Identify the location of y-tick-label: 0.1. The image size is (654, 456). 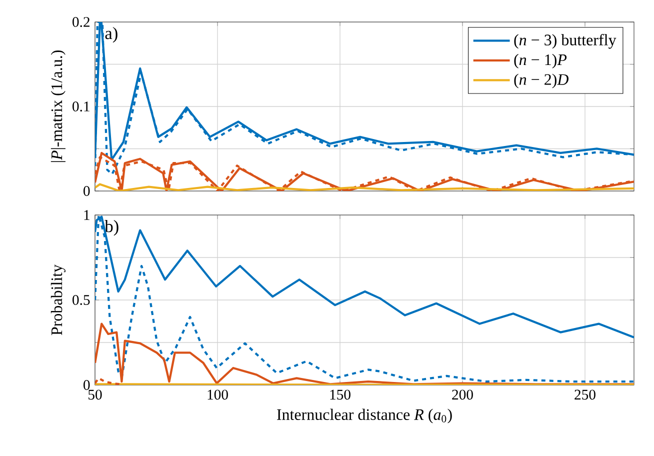
(81, 107).